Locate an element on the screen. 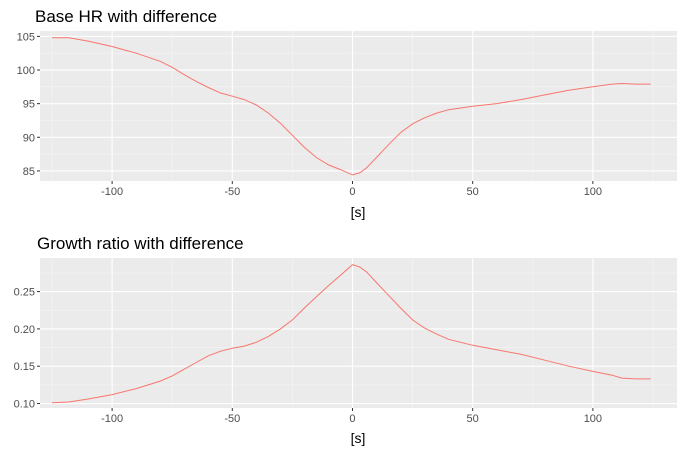 The image size is (692, 454). y-tick-label: 100 is located at coordinates (26, 71).